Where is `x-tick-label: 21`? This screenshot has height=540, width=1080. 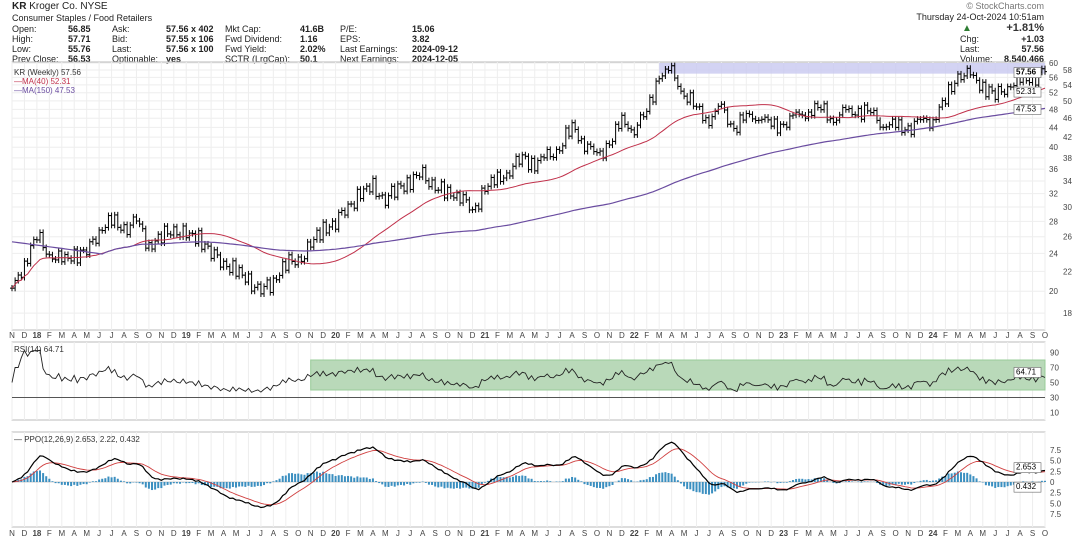 x-tick-label: 21 is located at coordinates (484, 533).